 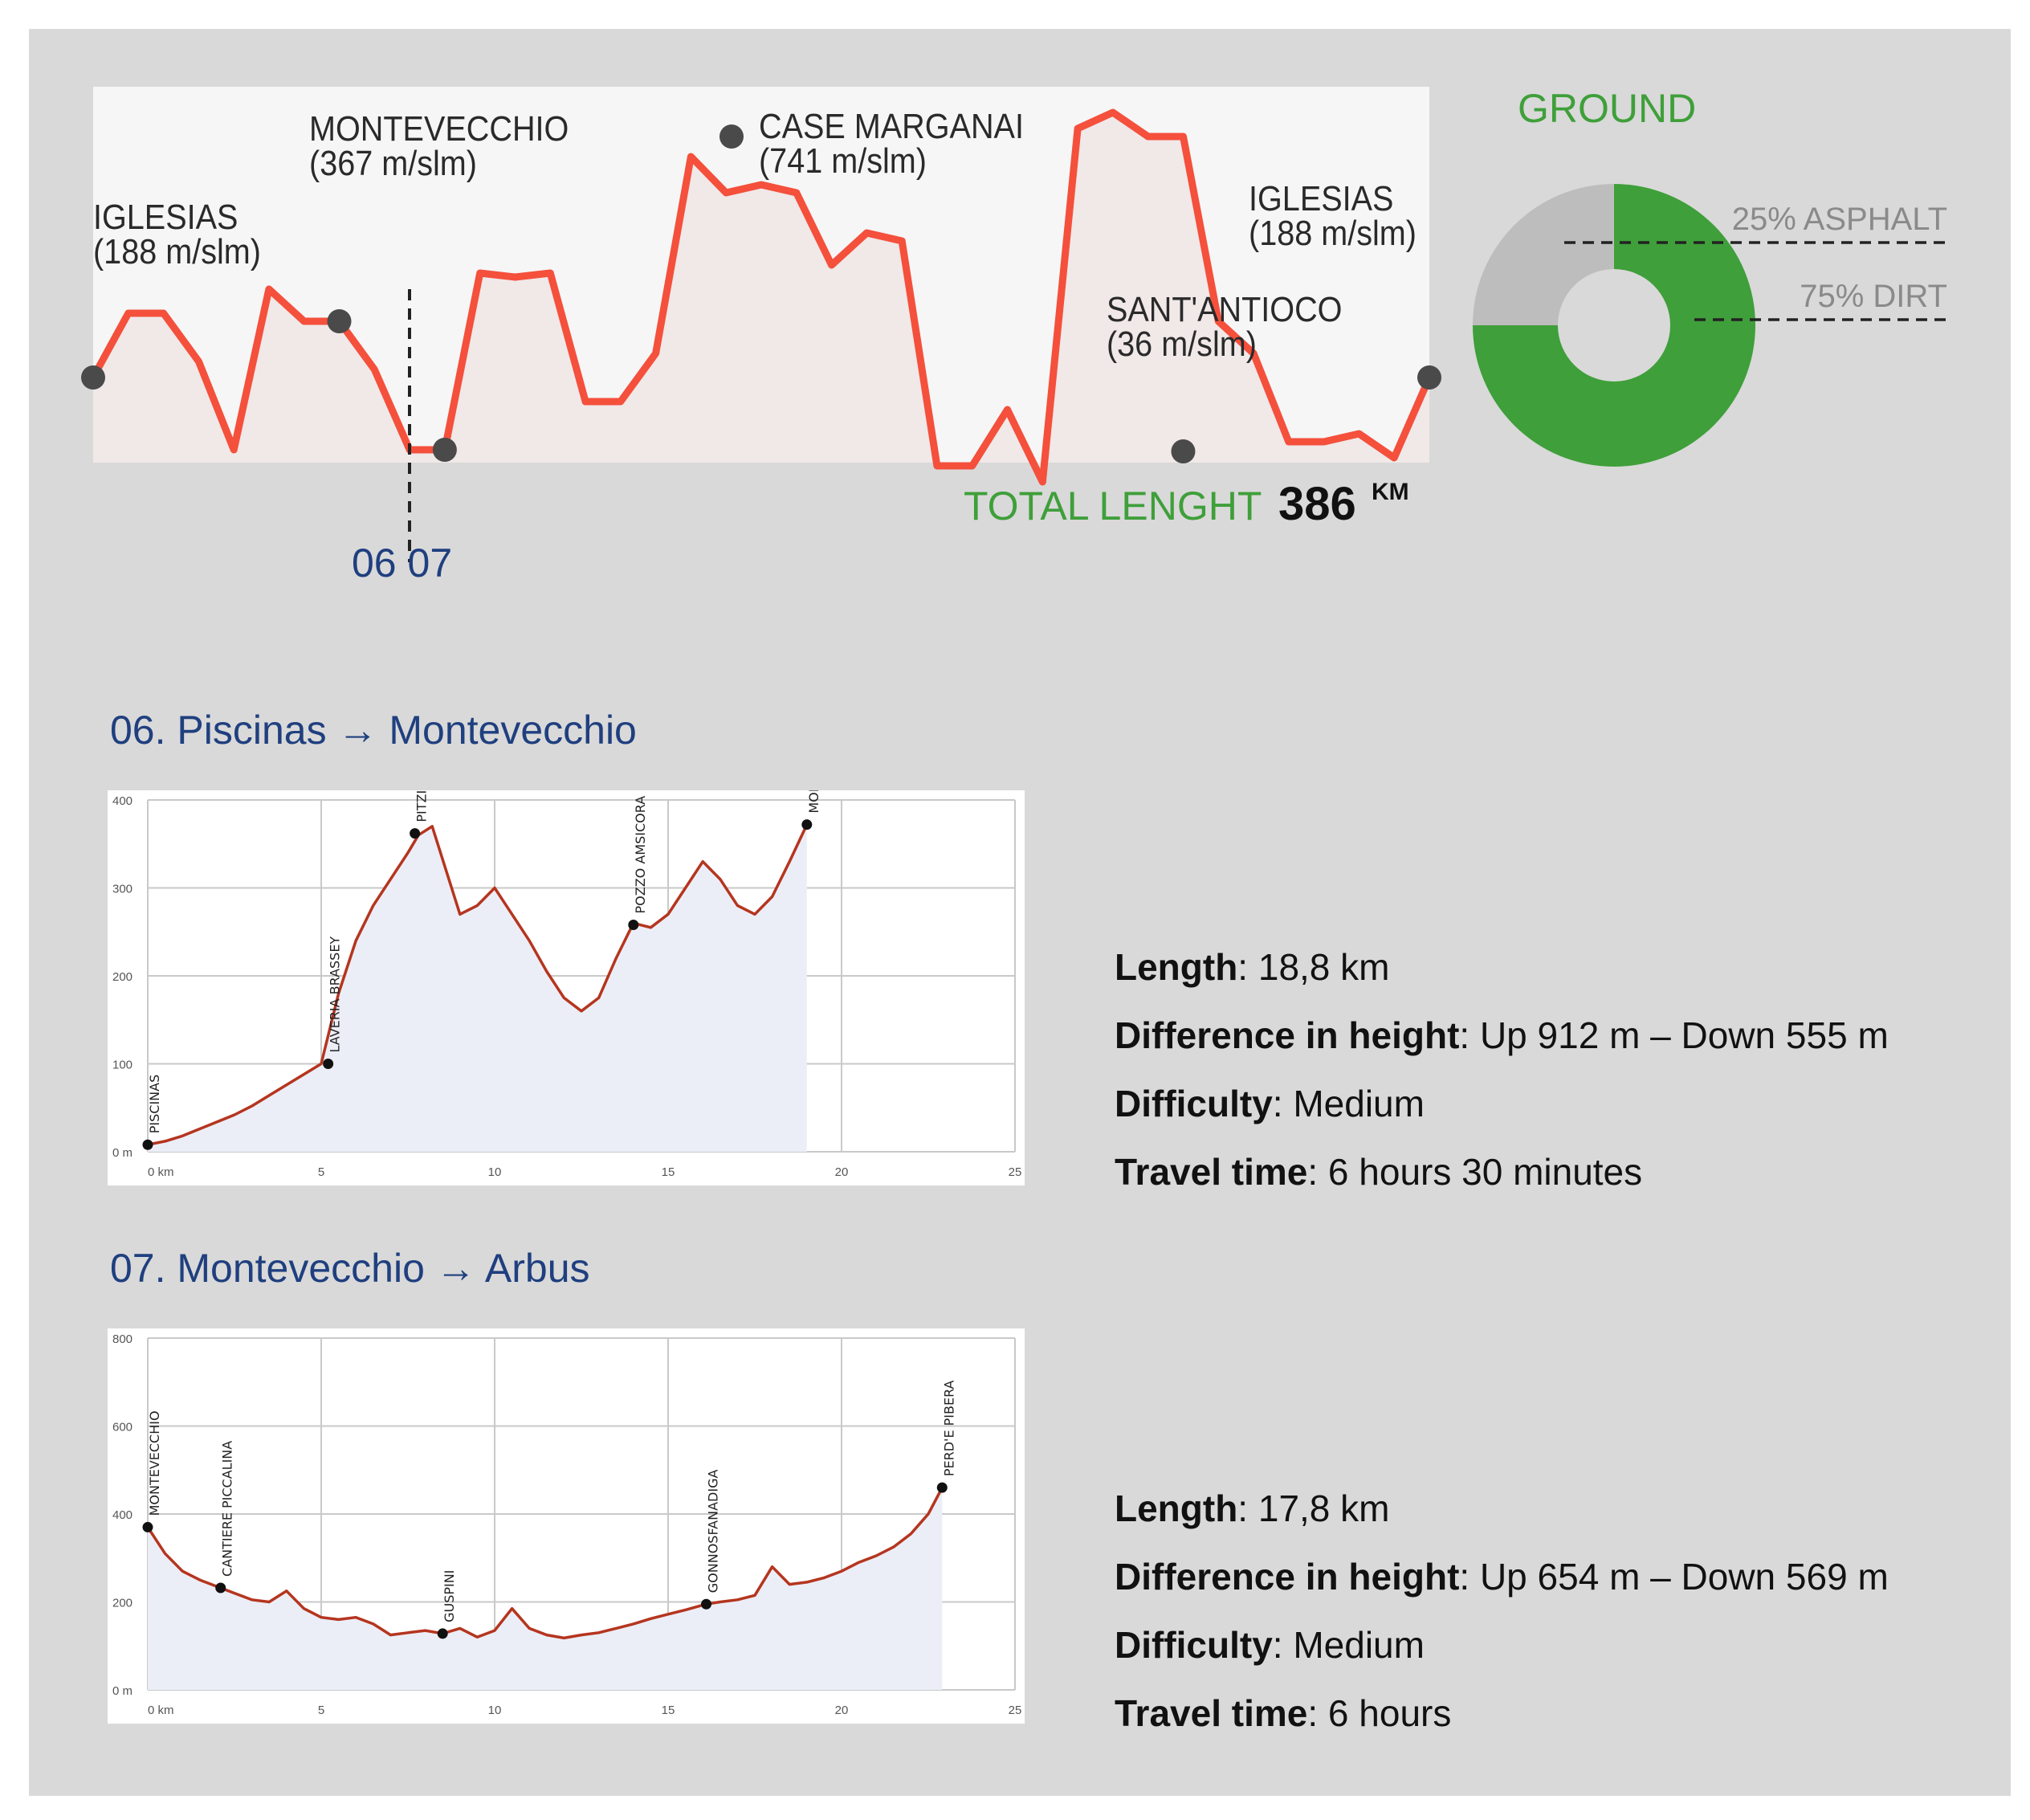 What do you see at coordinates (1390, 492) in the screenshot?
I see `total-length-unit: KM` at bounding box center [1390, 492].